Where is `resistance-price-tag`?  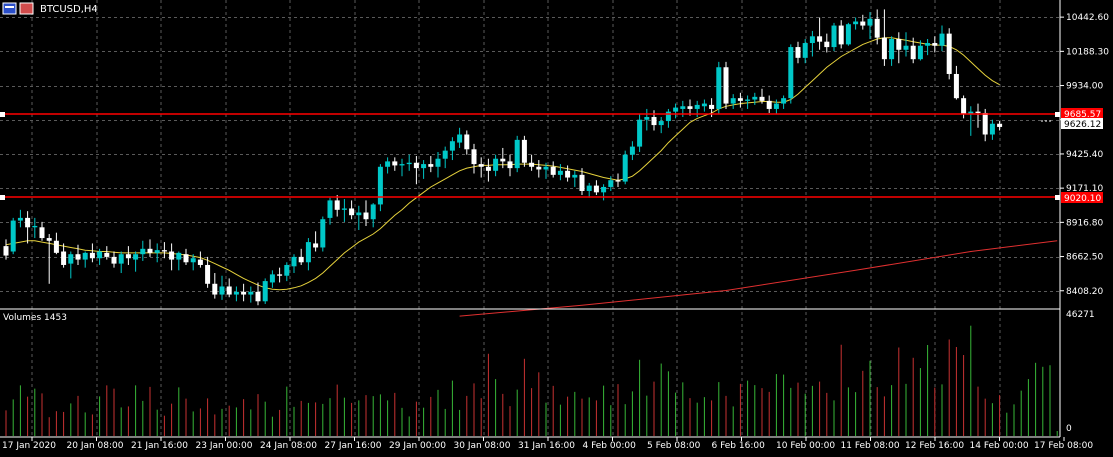 resistance-price-tag is located at coordinates (1082, 113).